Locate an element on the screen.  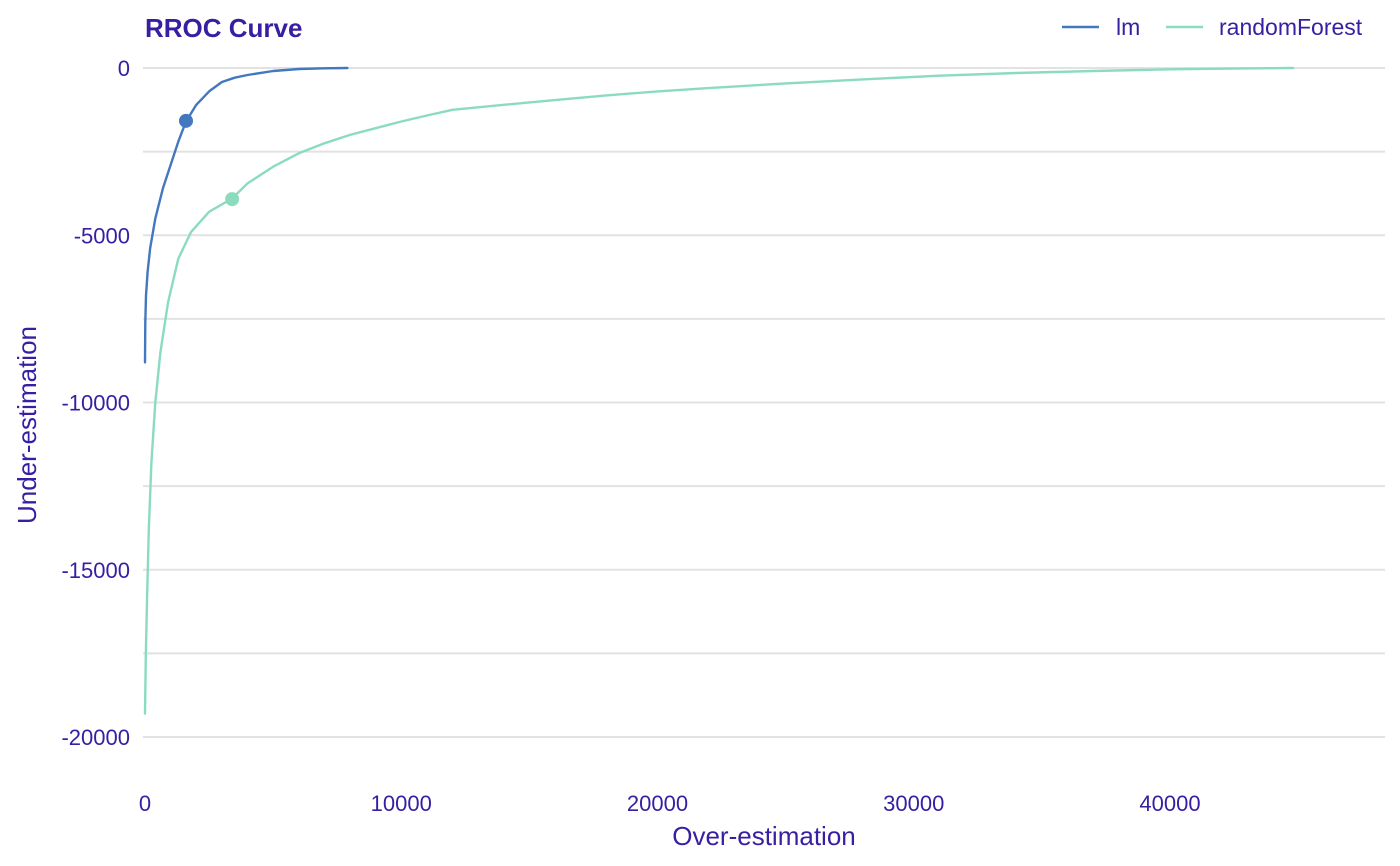
x-tick-label: 10000 is located at coordinates (401, 803).